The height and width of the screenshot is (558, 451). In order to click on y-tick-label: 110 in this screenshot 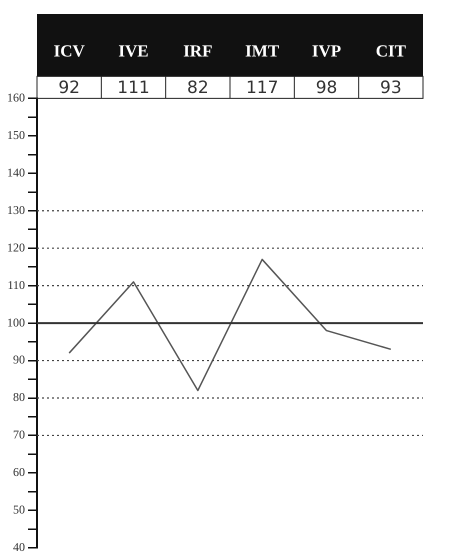, I will do `click(16, 285)`.